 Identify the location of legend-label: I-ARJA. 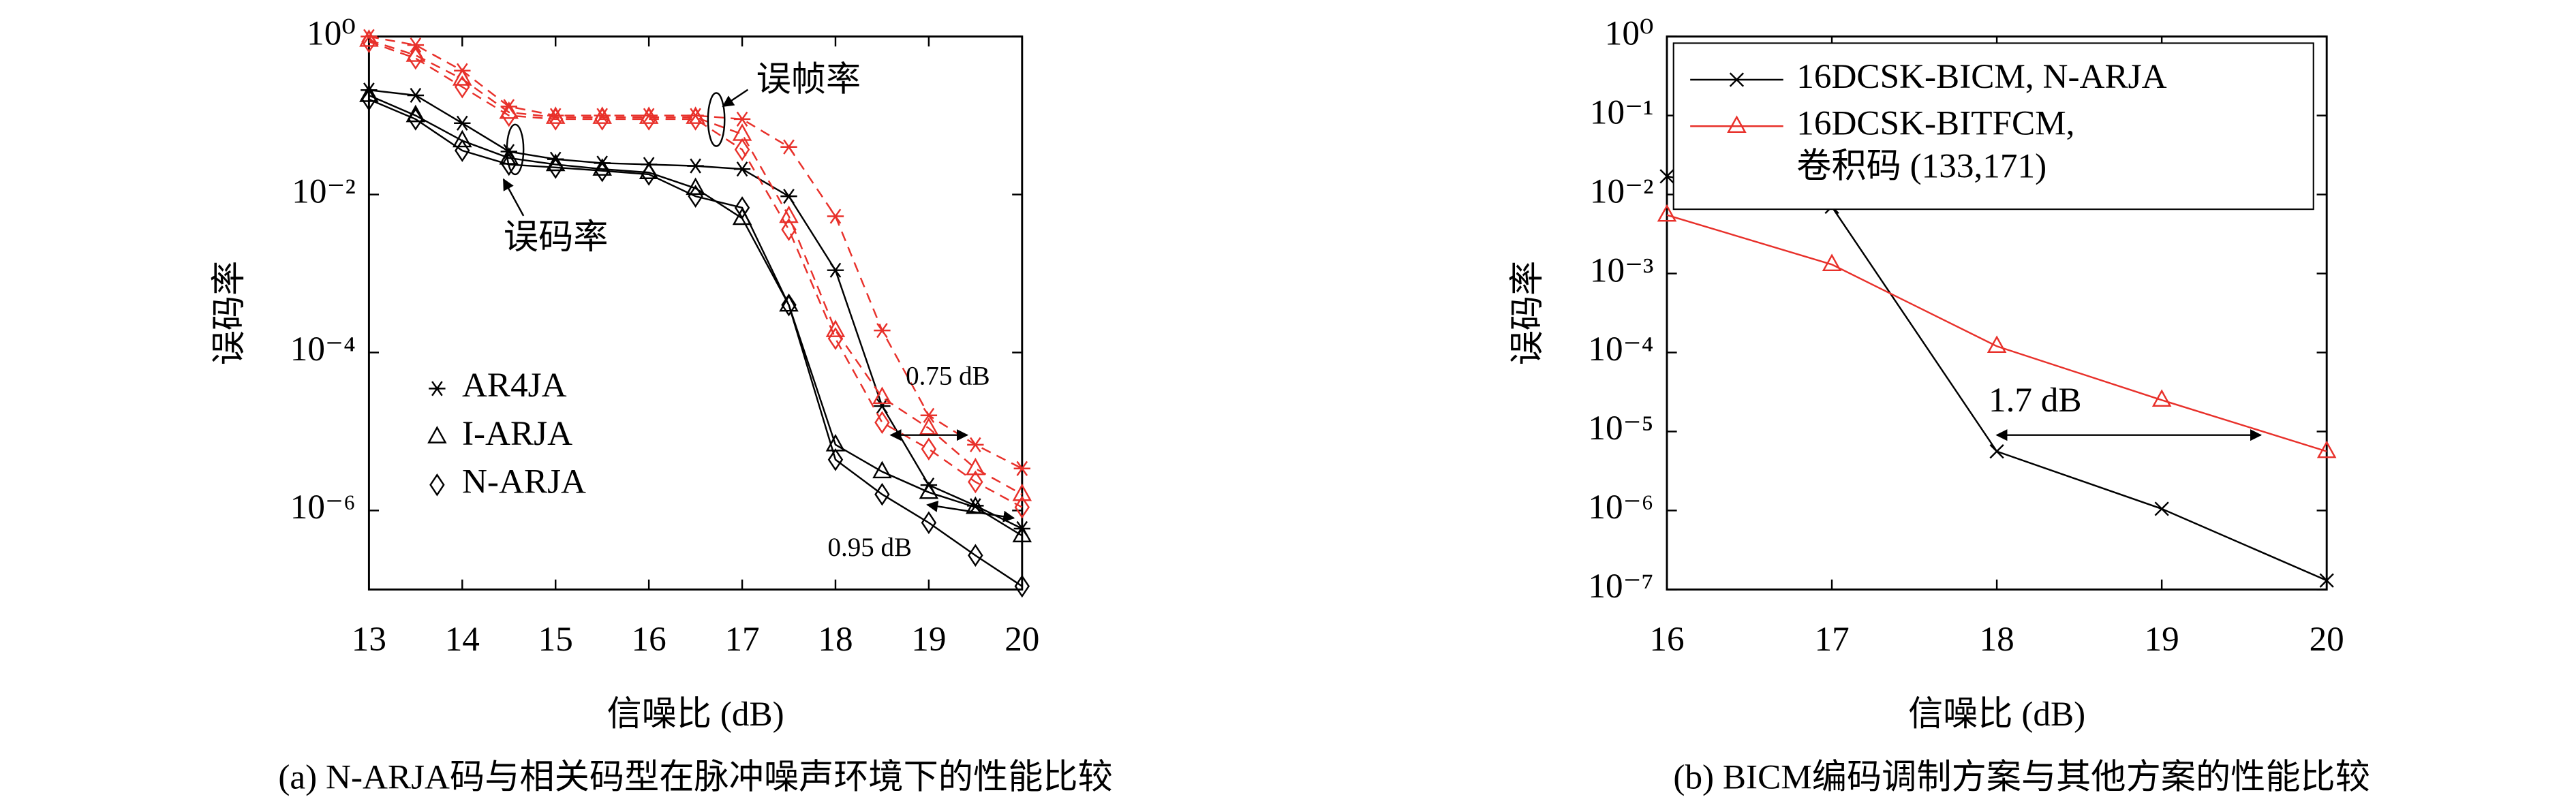
(517, 433).